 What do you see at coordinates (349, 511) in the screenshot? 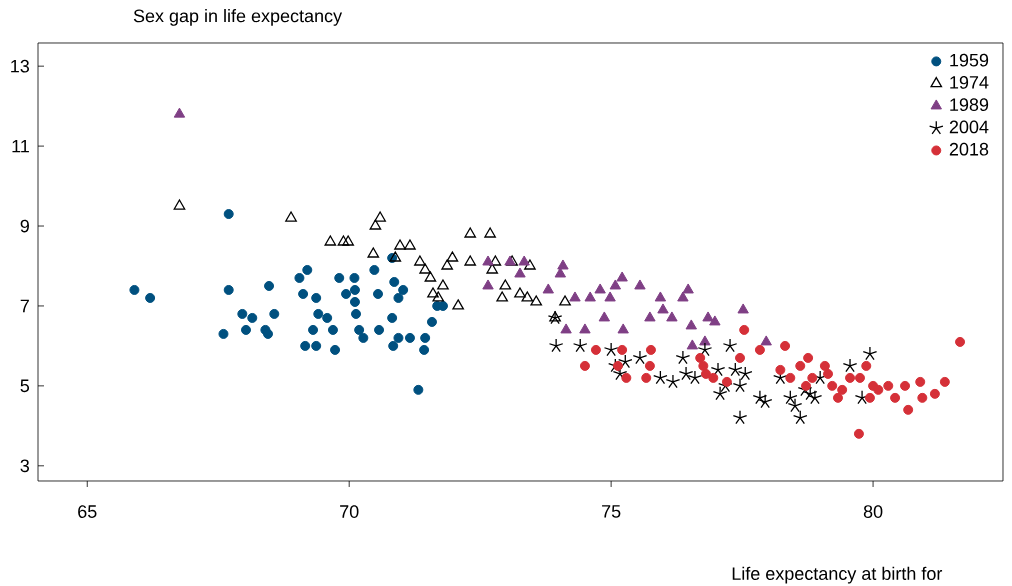
I see `x-tick-label: 70` at bounding box center [349, 511].